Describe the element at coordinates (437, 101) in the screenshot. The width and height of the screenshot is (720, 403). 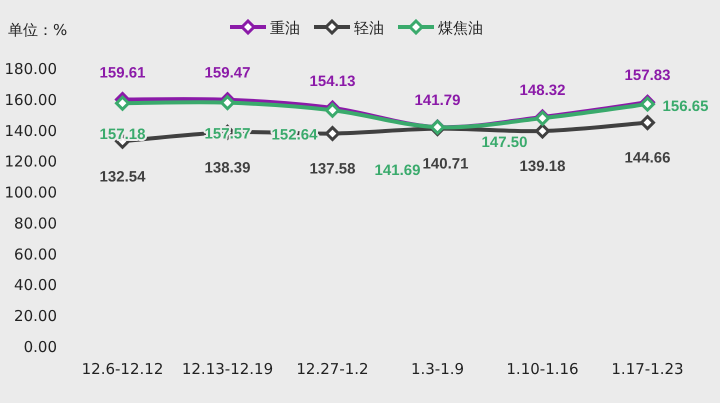
I see `data-label: 141.79` at that location.